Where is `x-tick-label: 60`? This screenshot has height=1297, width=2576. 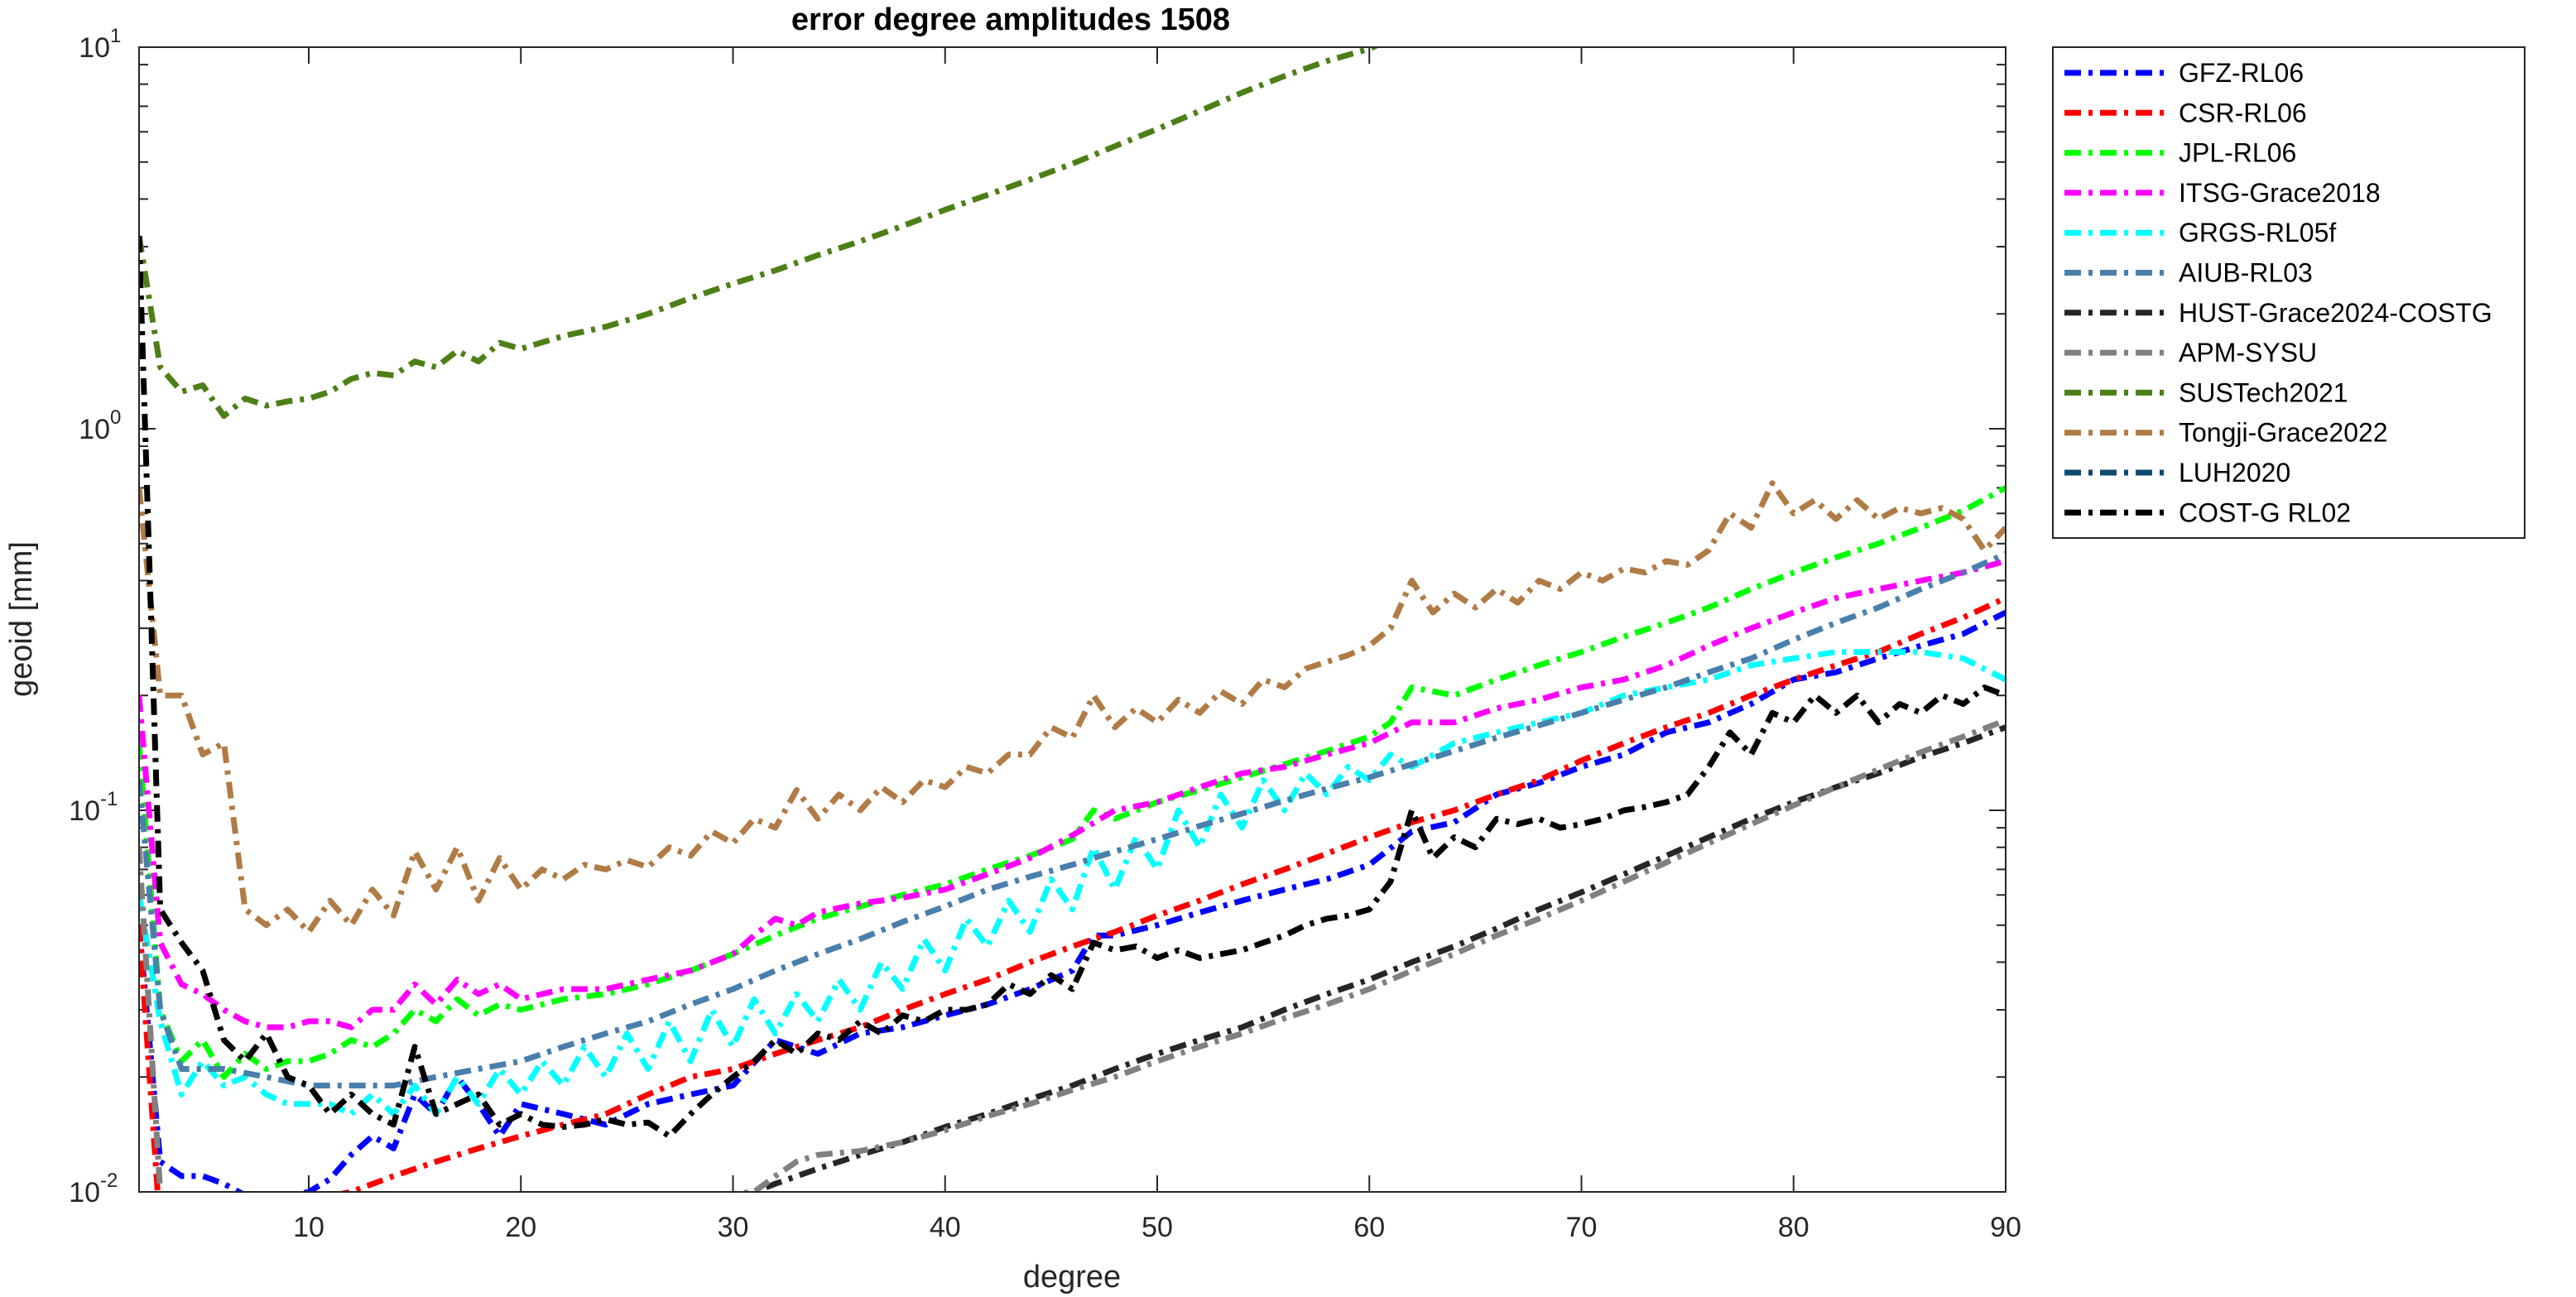
x-tick-label: 60 is located at coordinates (1369, 1227).